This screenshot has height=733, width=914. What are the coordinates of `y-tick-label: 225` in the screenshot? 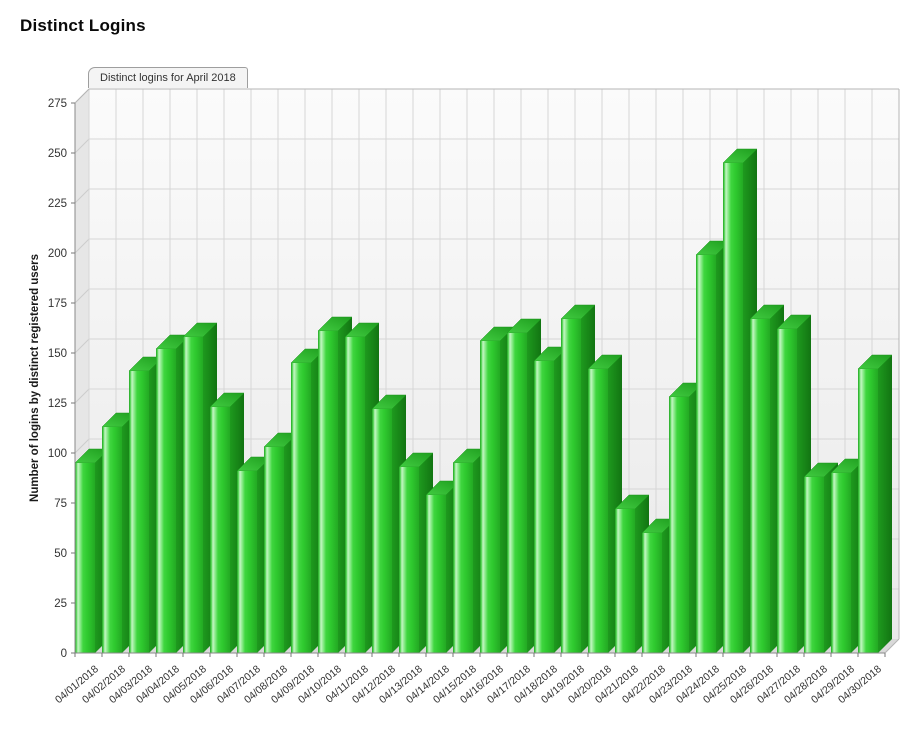 It's located at (57, 204).